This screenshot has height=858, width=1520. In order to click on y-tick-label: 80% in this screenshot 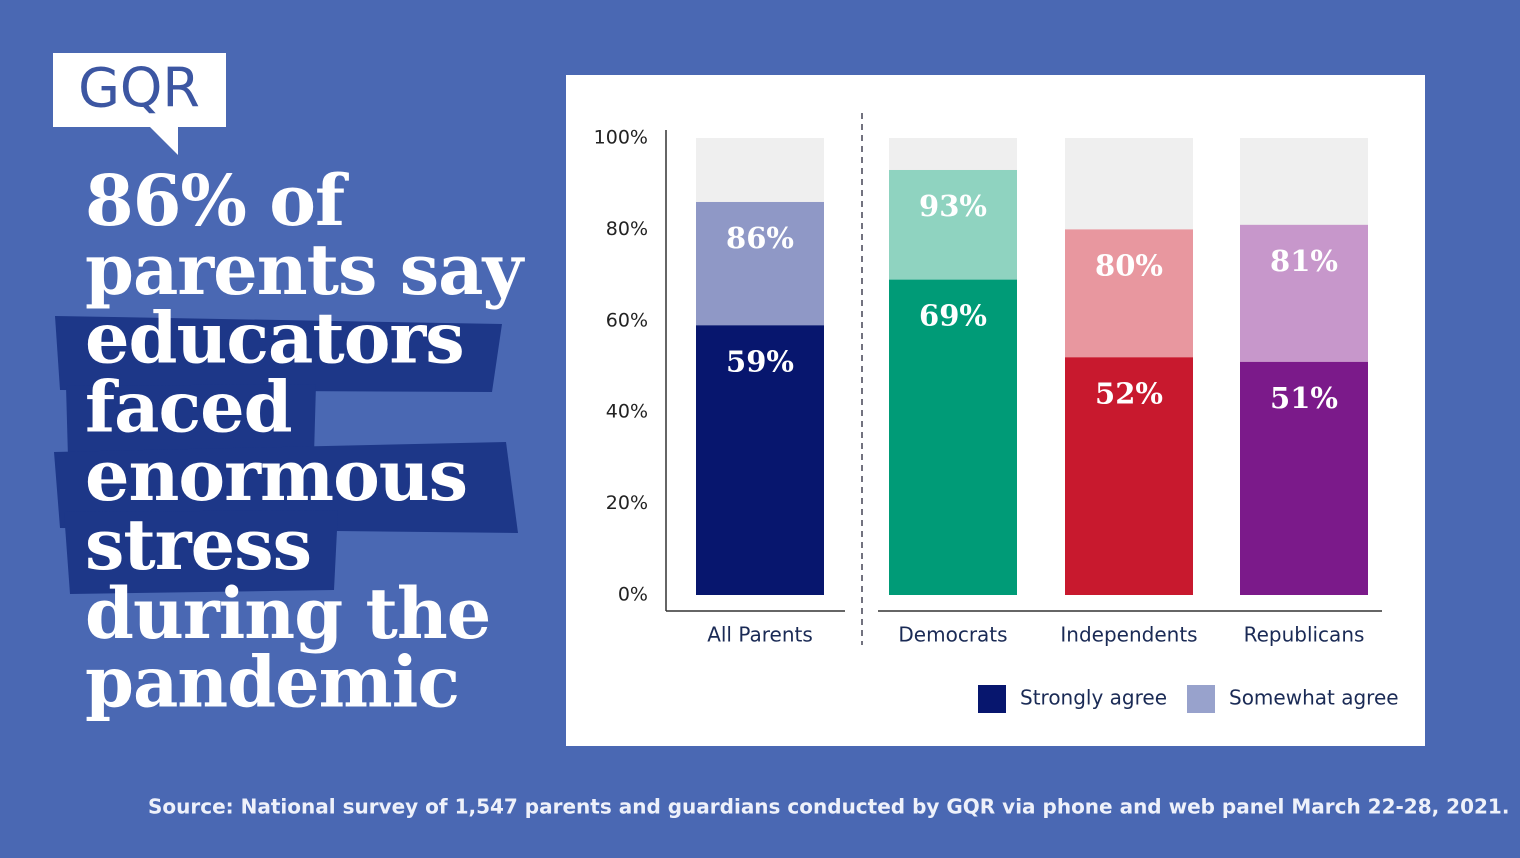, I will do `click(627, 229)`.